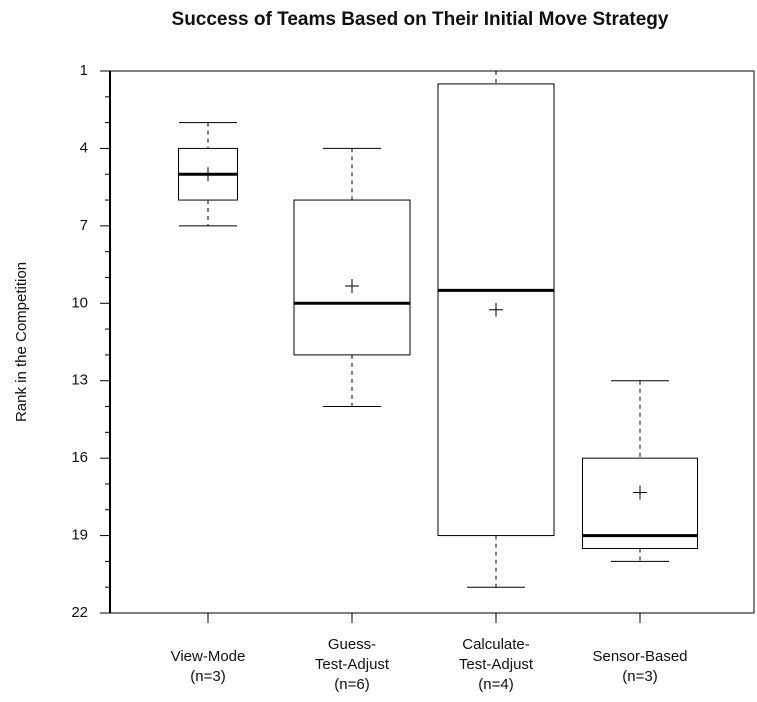  Describe the element at coordinates (79, 612) in the screenshot. I see `y-tick-label: 22` at that location.